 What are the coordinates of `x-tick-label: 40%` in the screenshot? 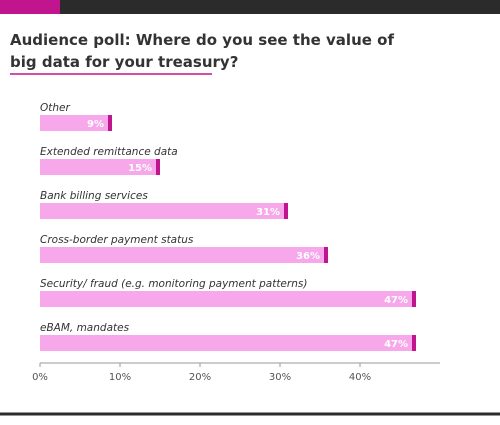 It's located at (360, 377).